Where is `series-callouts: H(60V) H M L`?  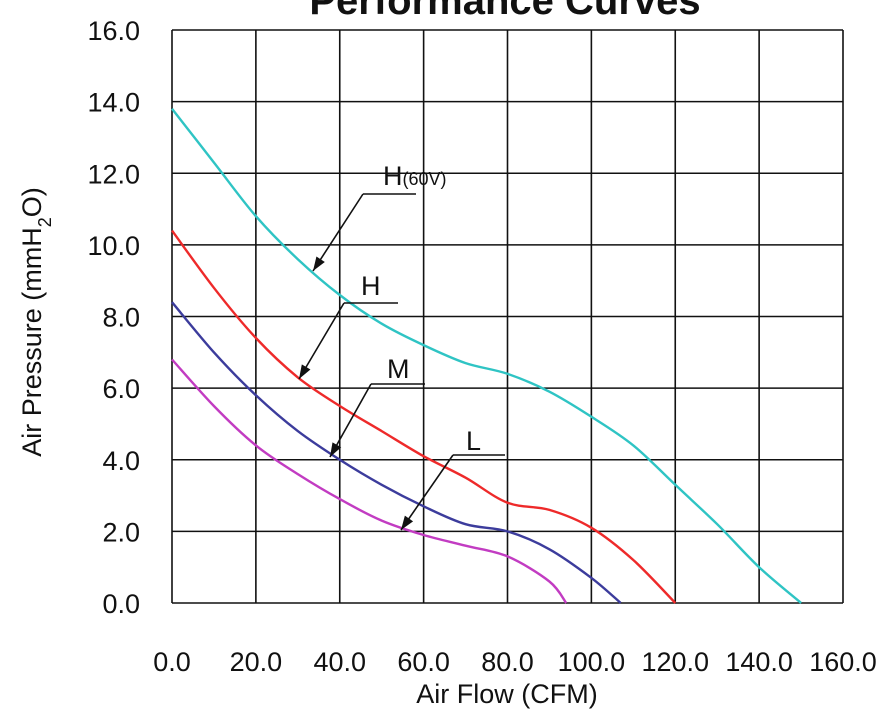 series-callouts: H(60V) H M L is located at coordinates (401, 346).